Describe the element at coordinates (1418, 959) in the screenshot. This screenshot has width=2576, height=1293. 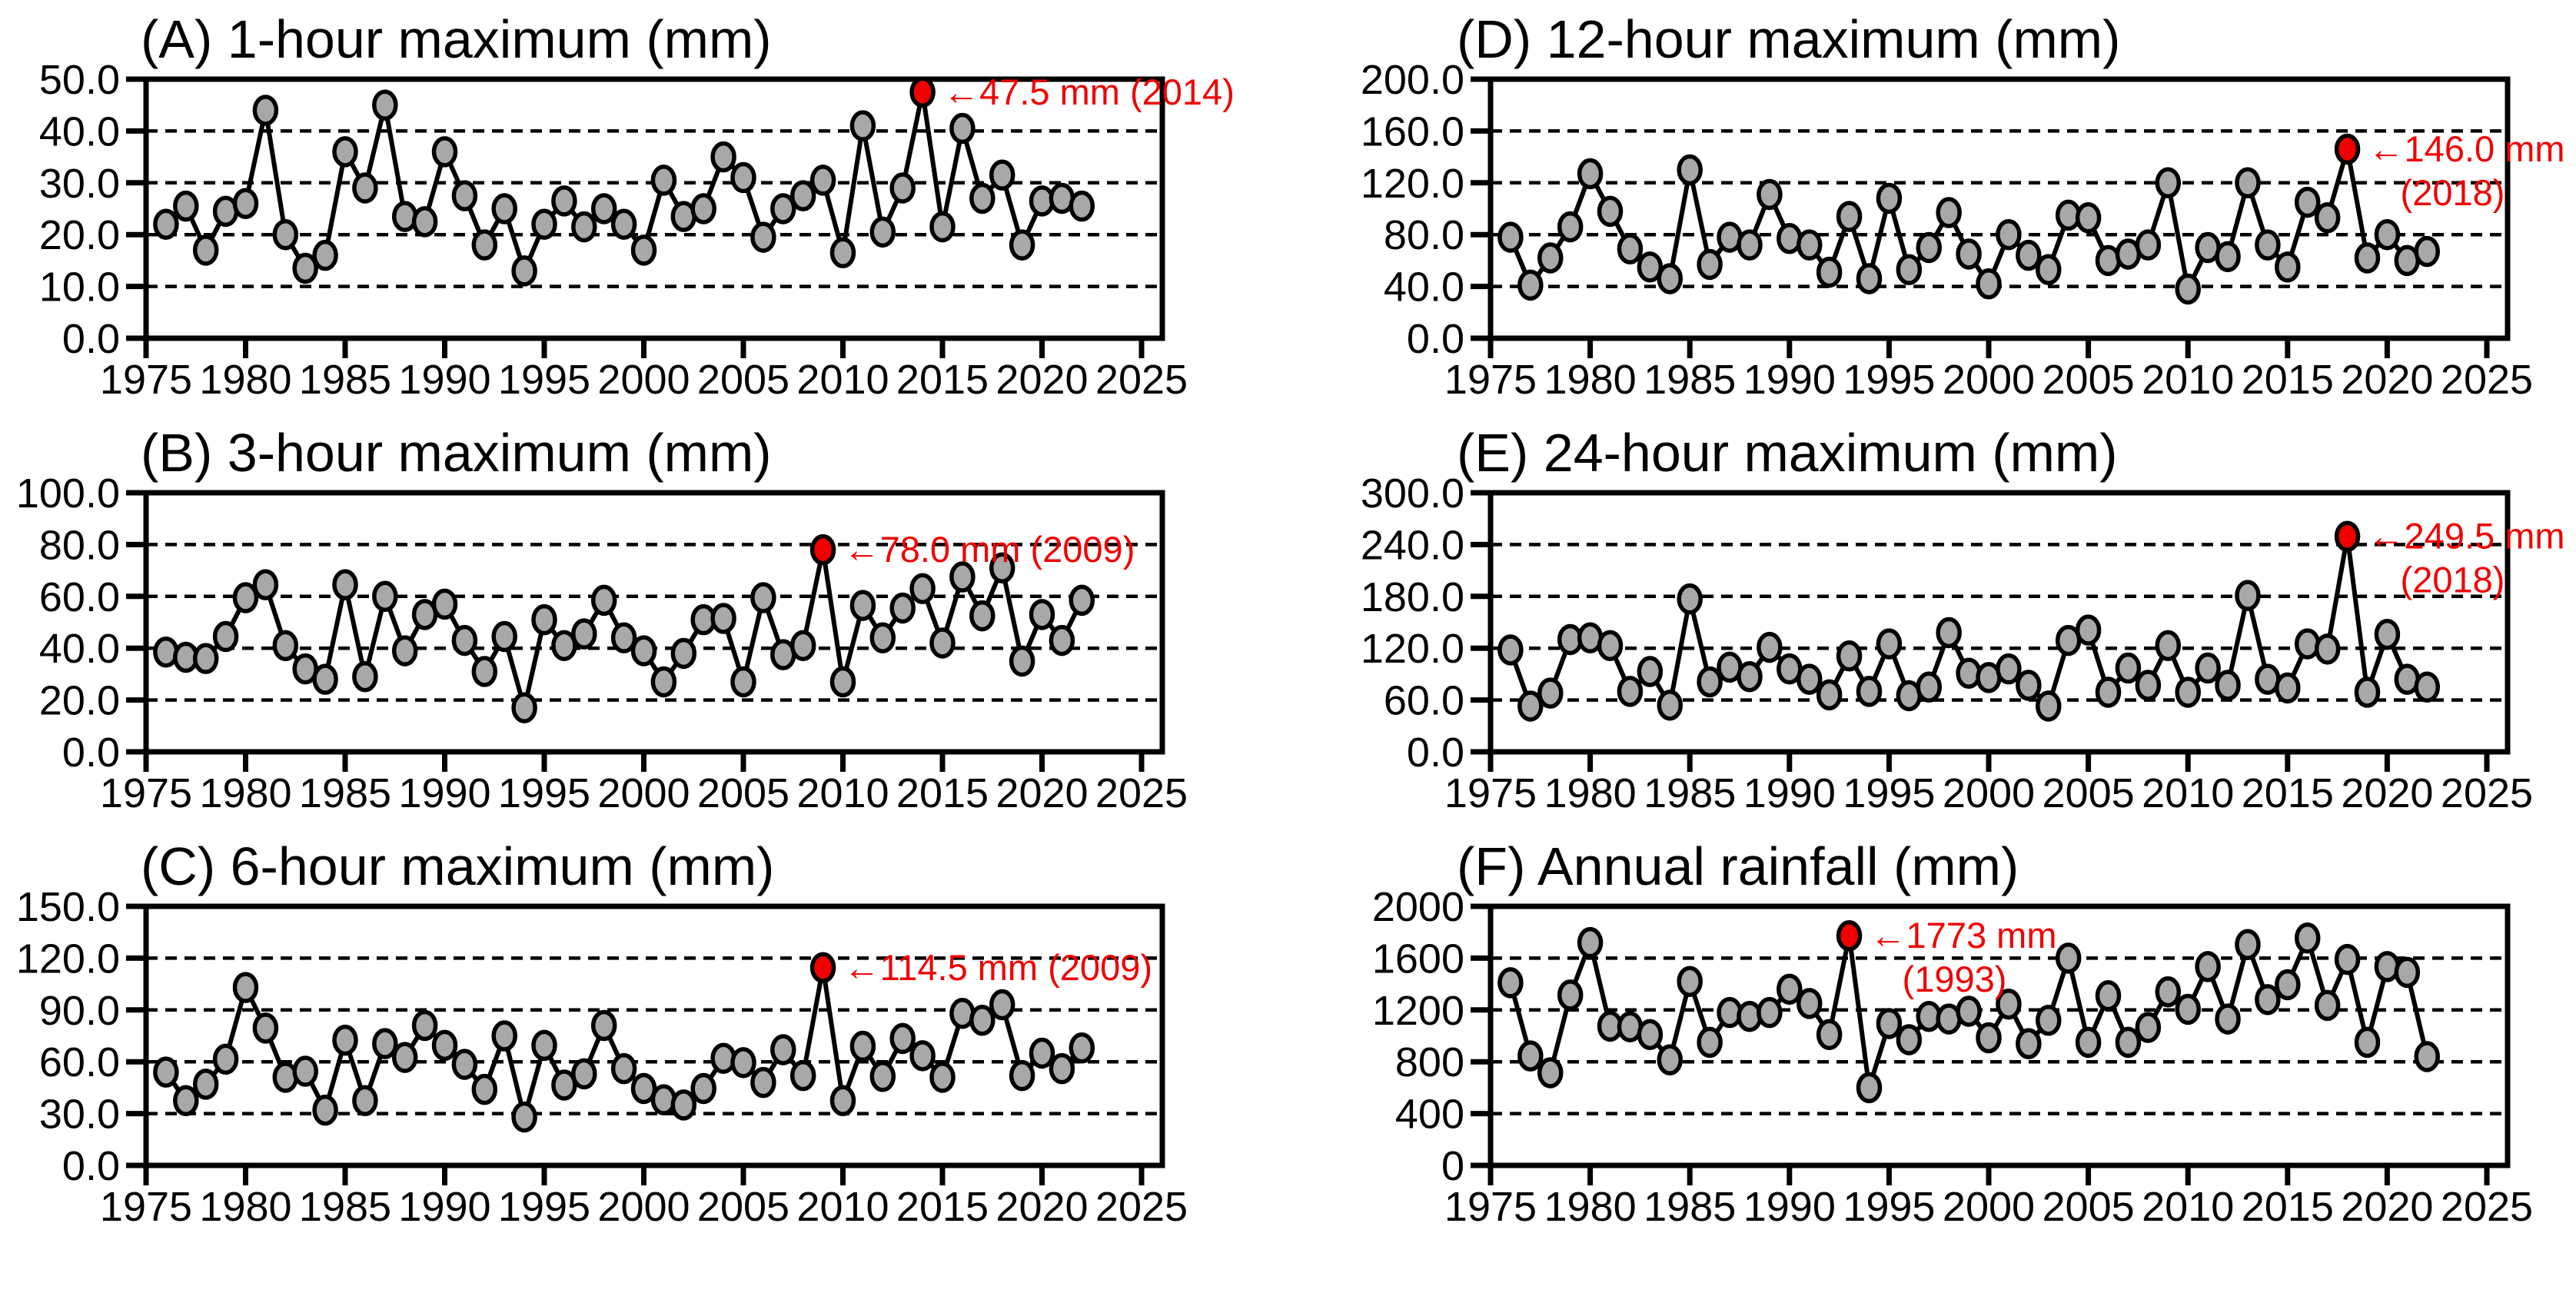
I see `y-axis-label: 1600` at that location.